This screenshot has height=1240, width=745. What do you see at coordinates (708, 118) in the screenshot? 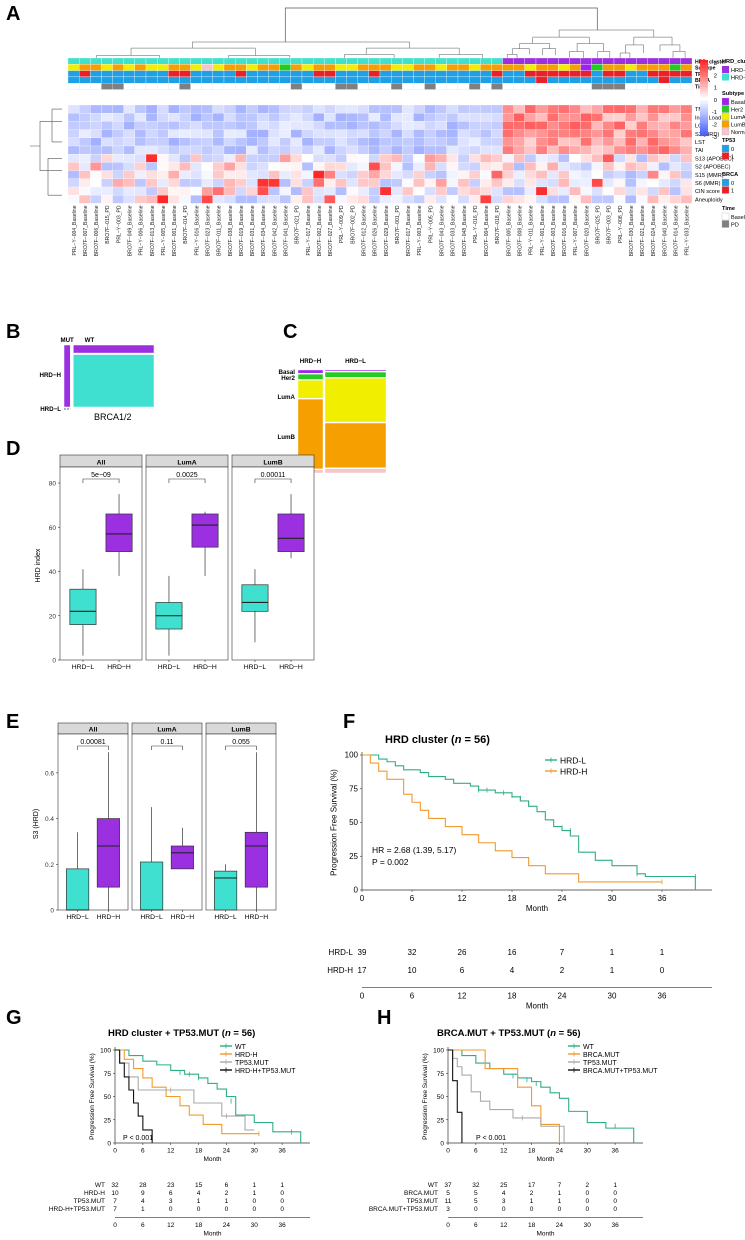
I see `heatmap-row-label: Indel Load` at bounding box center [708, 118].